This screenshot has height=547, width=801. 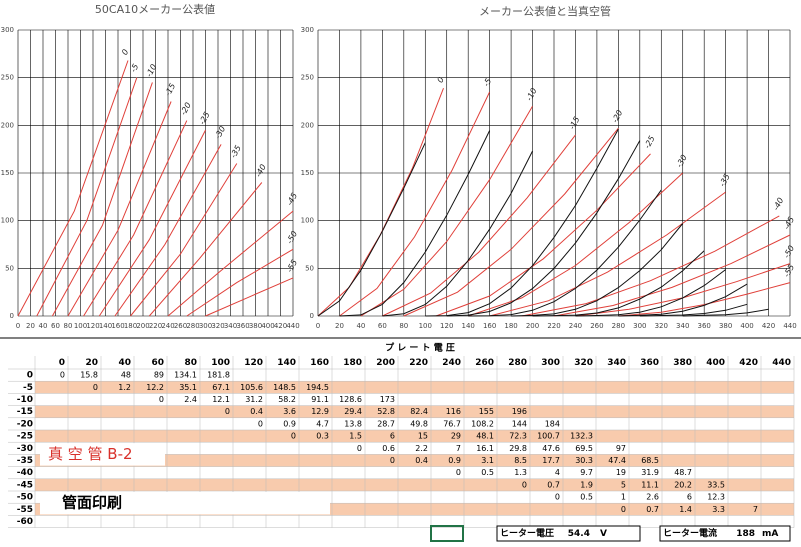 I want to click on selected-cell, so click(x=447, y=533).